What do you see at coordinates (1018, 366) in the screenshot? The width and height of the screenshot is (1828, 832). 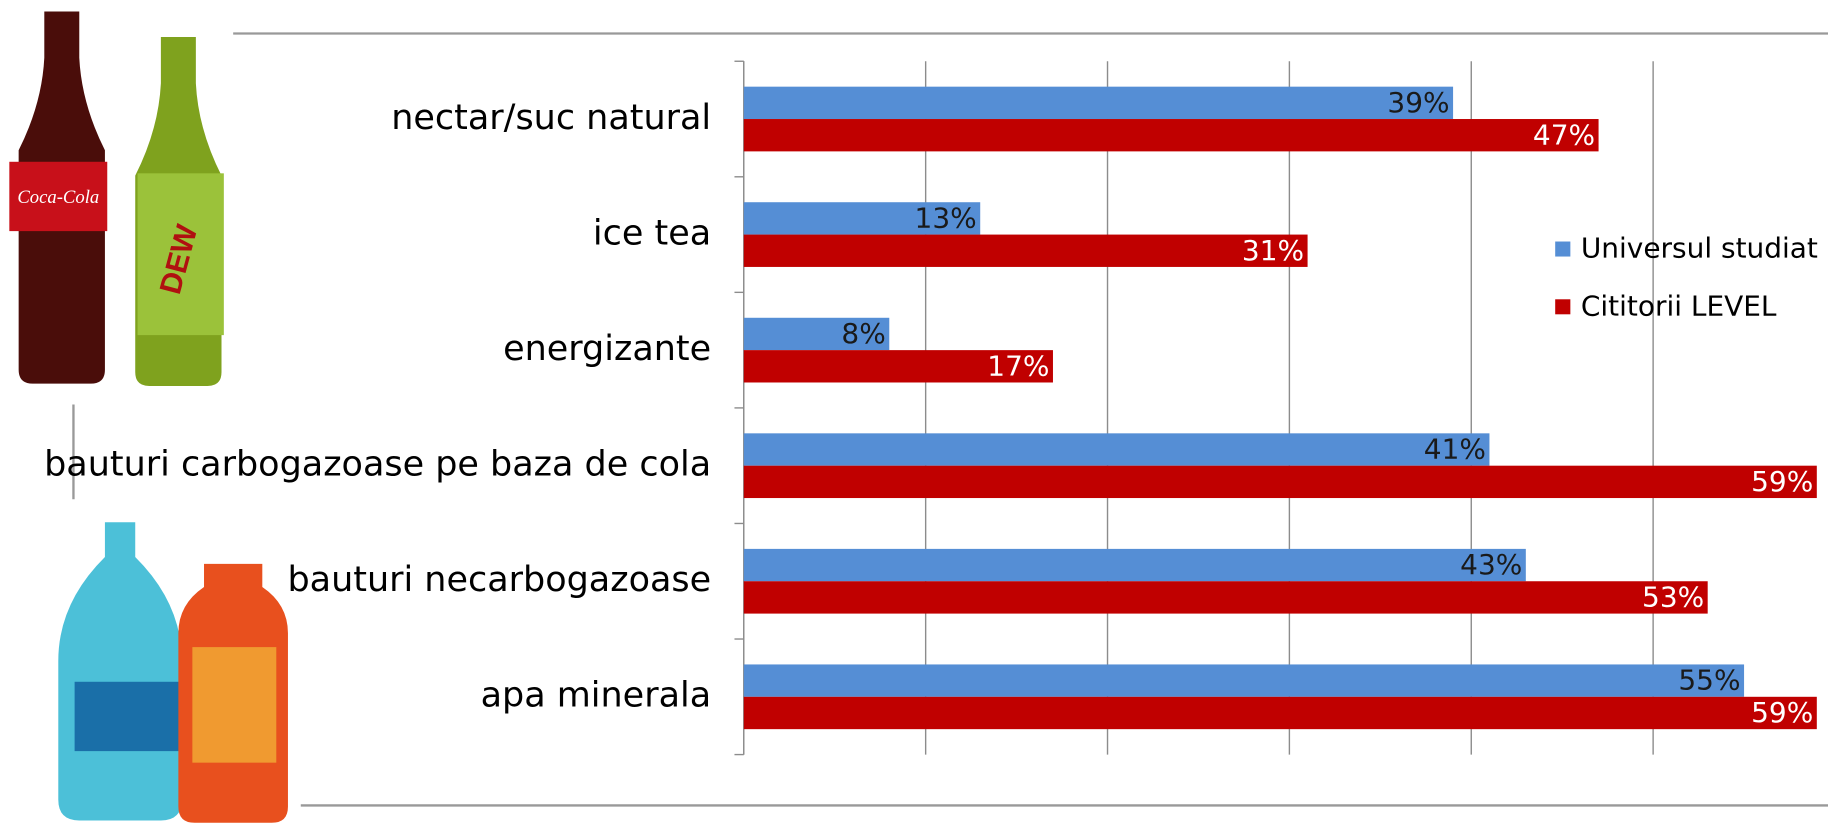 I see `value-label: 17%` at bounding box center [1018, 366].